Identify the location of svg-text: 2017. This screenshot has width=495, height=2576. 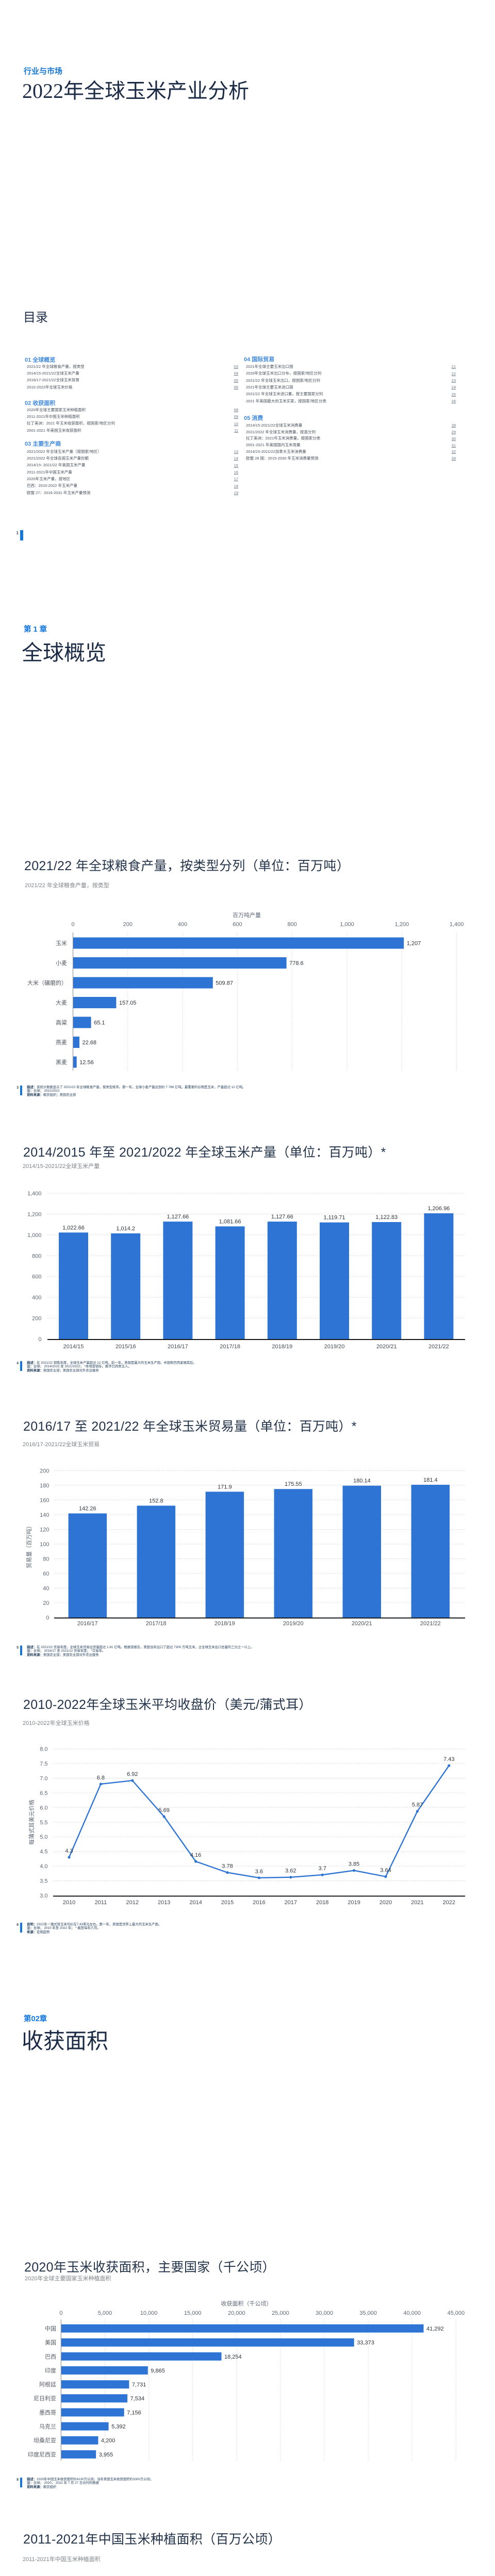
(291, 1903).